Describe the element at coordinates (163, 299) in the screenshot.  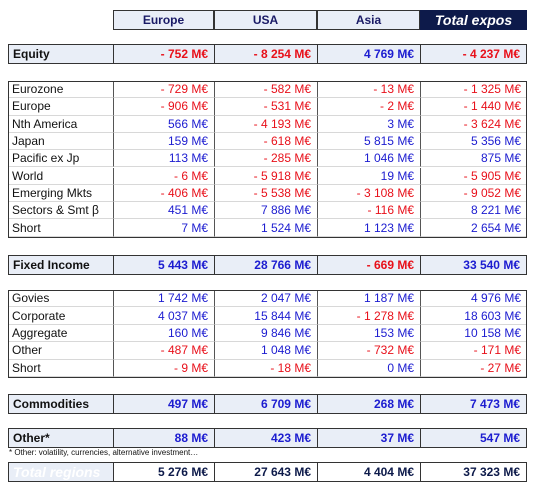
I see `row-value: 1 742 M€` at that location.